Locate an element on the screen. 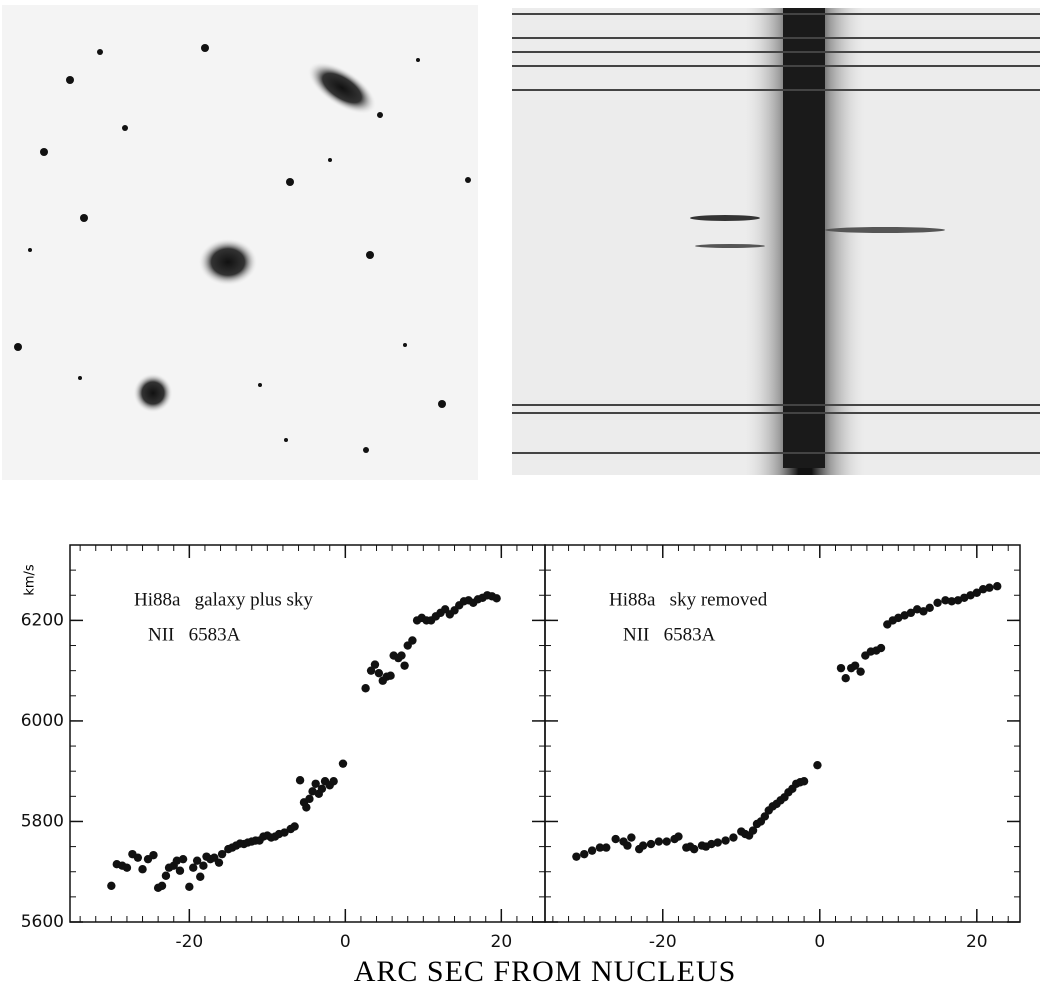 The image size is (1049, 995). x-axis-label: ARC SEC FROM NUCLEUS is located at coordinates (545, 971).